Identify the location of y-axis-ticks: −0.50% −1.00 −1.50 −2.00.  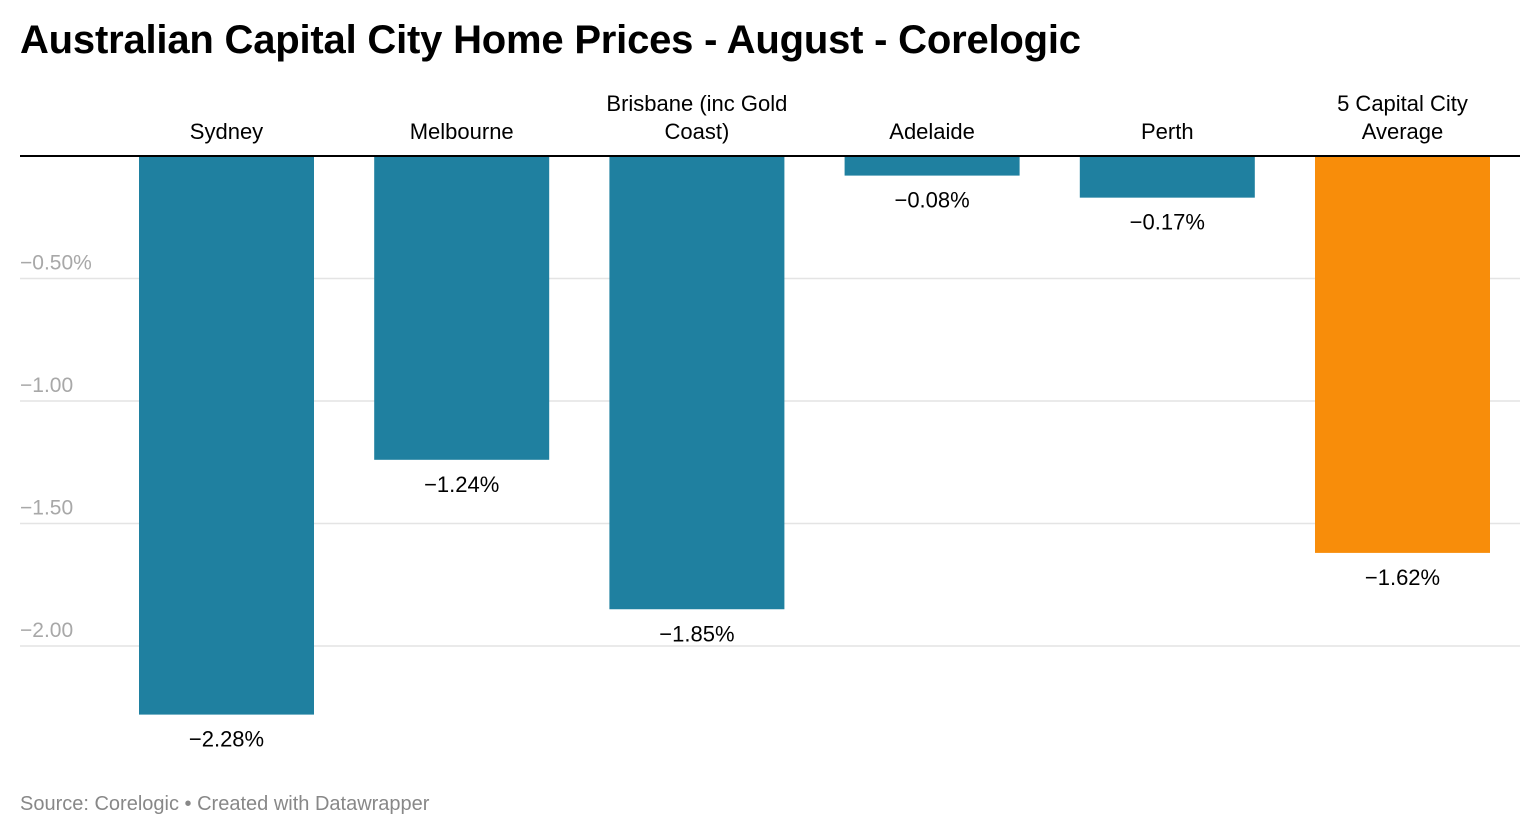
(56, 447).